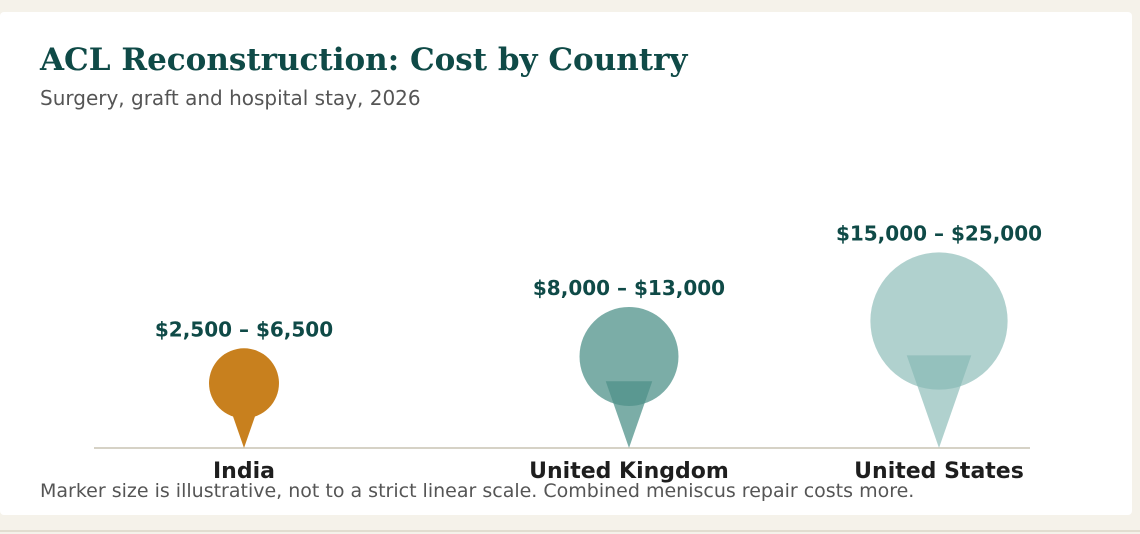  Describe the element at coordinates (939, 471) in the screenshot. I see `x-tick-label: United States` at that location.